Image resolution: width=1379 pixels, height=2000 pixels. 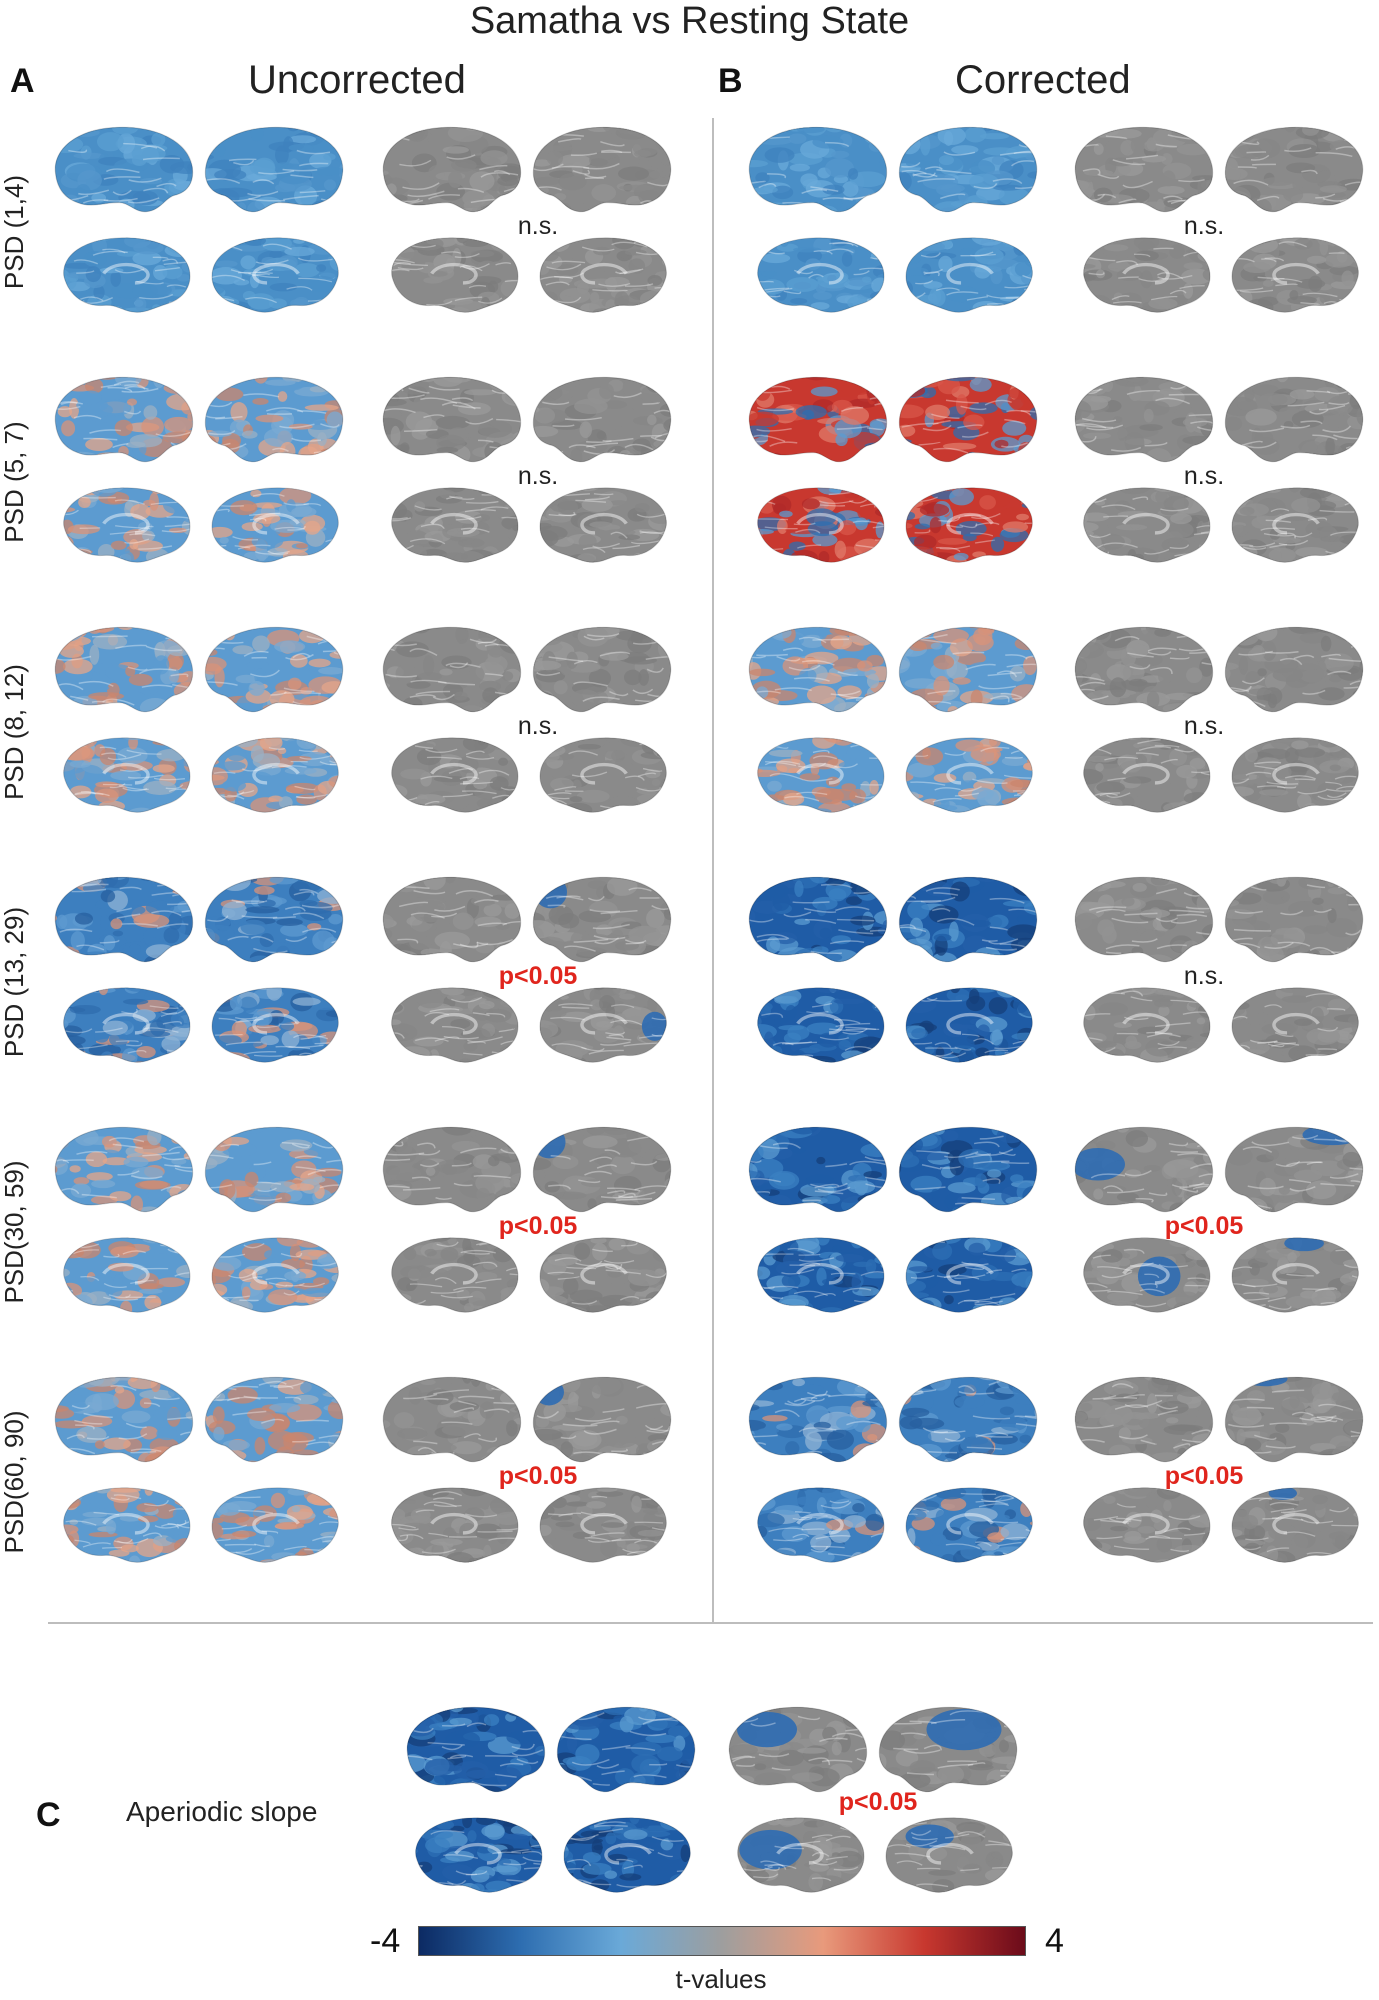 I want to click on row-label: PSD(60, 90), so click(x=14, y=1482).